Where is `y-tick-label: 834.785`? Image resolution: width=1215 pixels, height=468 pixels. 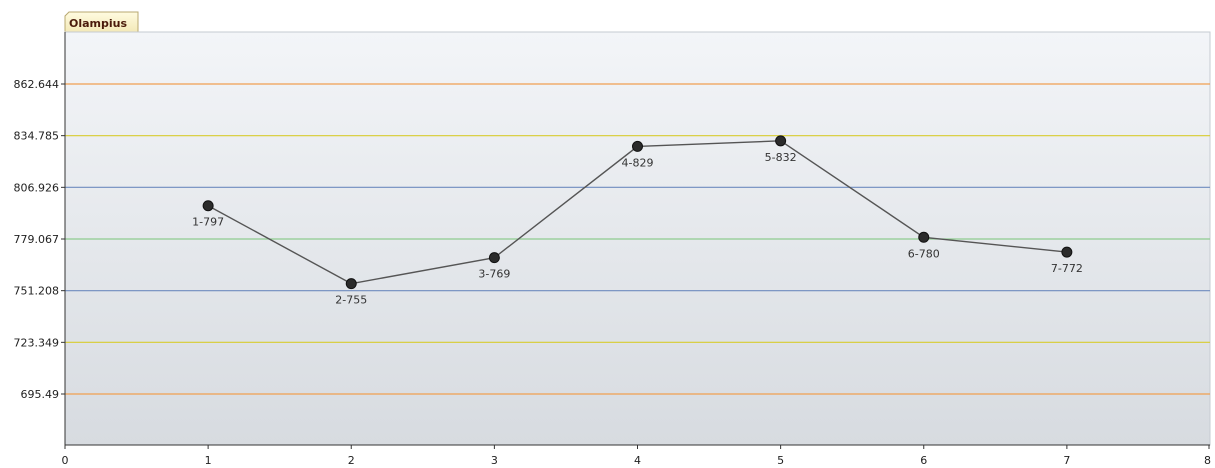
y-tick-label: 834.785 is located at coordinates (37, 136).